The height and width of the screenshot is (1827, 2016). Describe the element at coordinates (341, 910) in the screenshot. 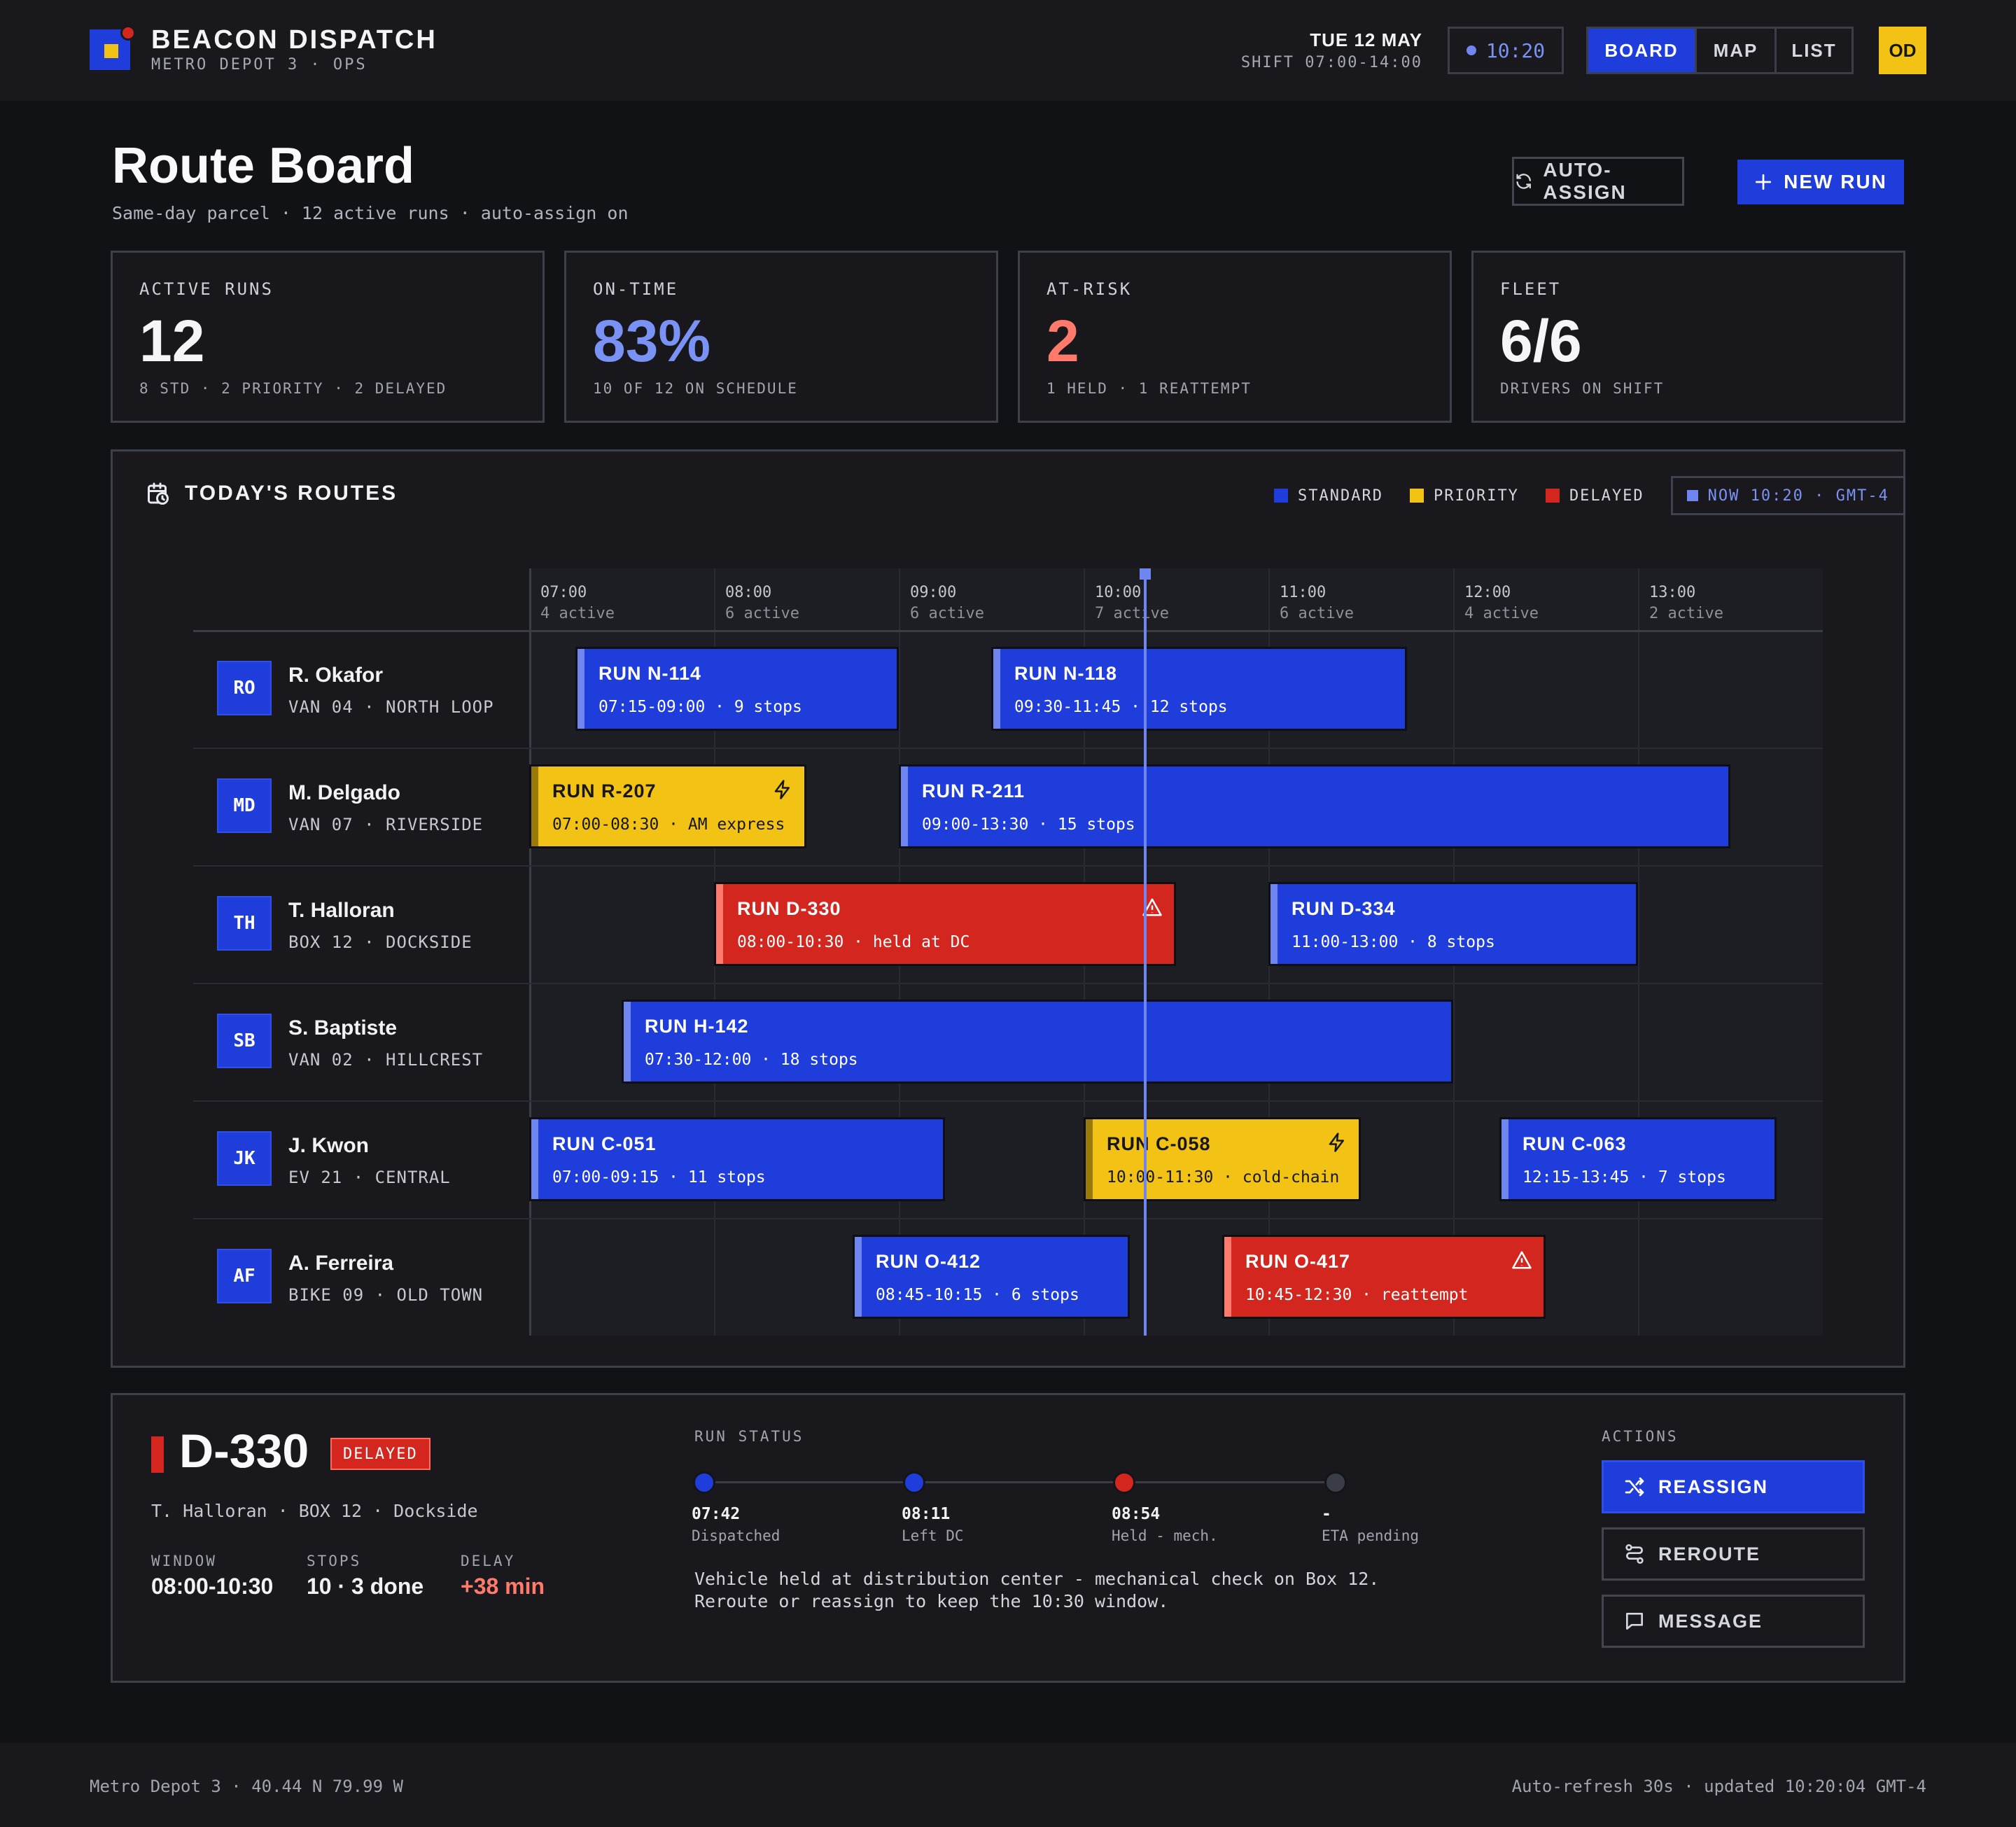

I see `driver-name: T. Halloran` at that location.